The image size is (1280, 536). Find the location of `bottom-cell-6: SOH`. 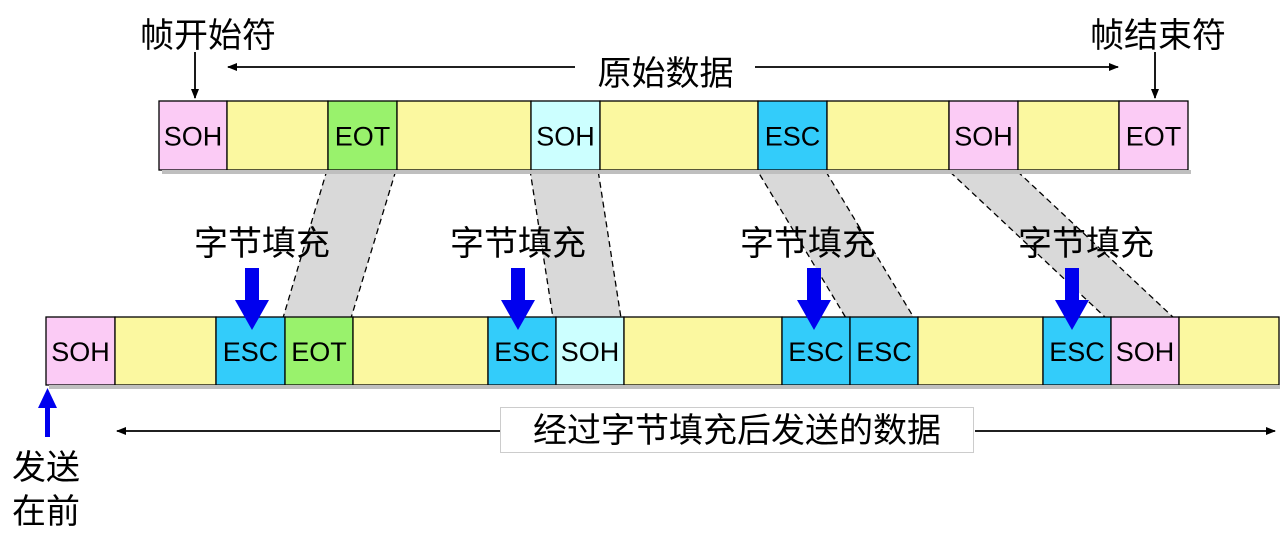

bottom-cell-6: SOH is located at coordinates (590, 351).